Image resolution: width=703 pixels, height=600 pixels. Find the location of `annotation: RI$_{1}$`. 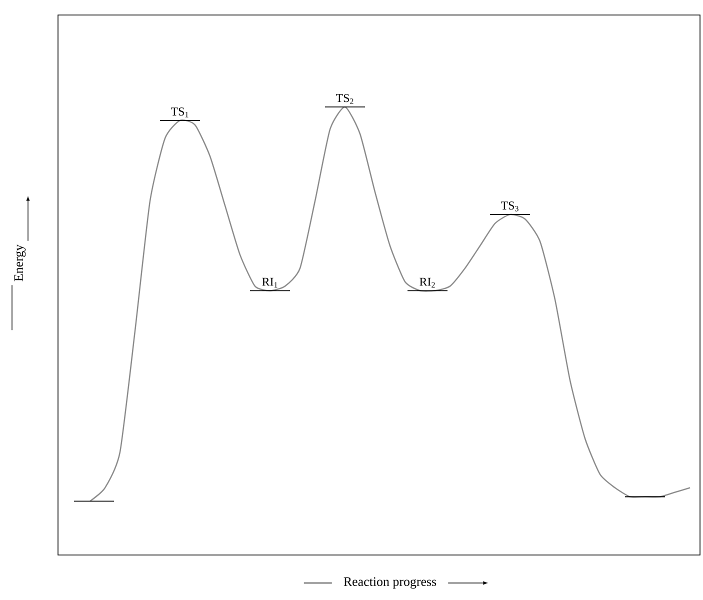

annotation: RI$_{1}$ is located at coordinates (270, 283).